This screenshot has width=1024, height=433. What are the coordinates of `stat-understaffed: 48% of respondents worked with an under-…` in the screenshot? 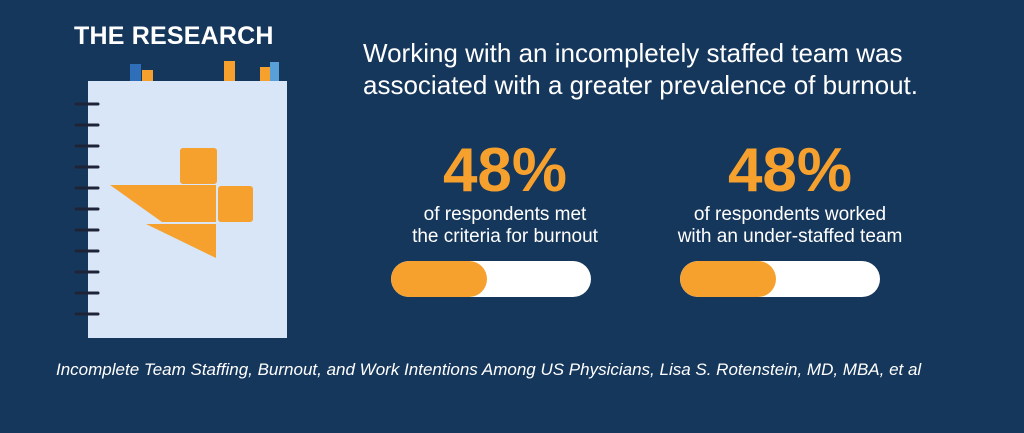 It's located at (790, 194).